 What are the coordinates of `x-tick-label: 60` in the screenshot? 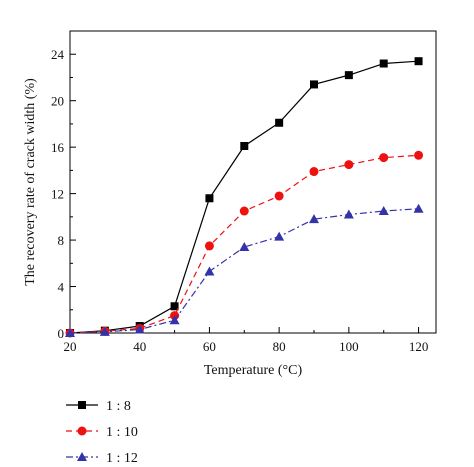 It's located at (209, 346).